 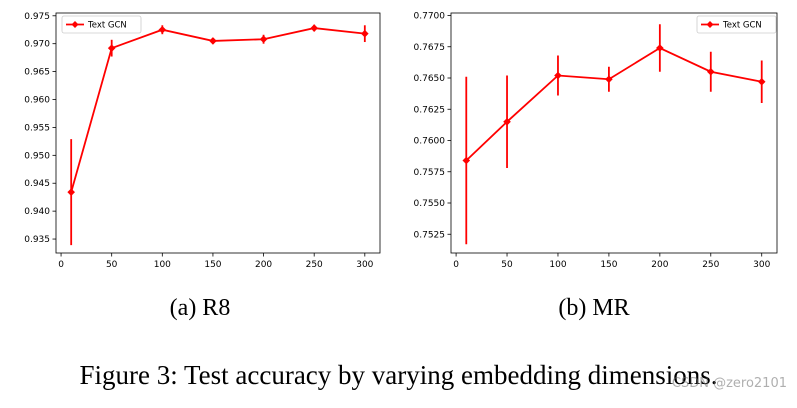 What do you see at coordinates (430, 173) in the screenshot?
I see `y-tick-label: 0.7575` at bounding box center [430, 173].